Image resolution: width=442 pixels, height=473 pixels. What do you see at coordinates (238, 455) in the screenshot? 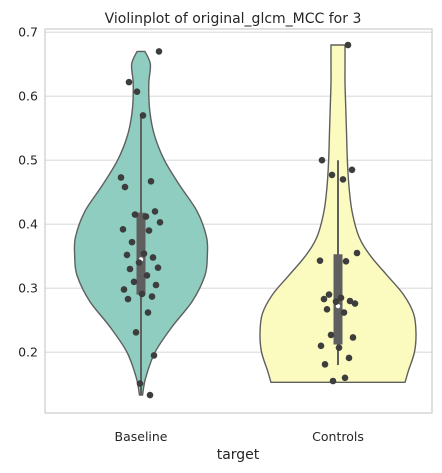
I see `x-axis-label: target` at bounding box center [238, 455].